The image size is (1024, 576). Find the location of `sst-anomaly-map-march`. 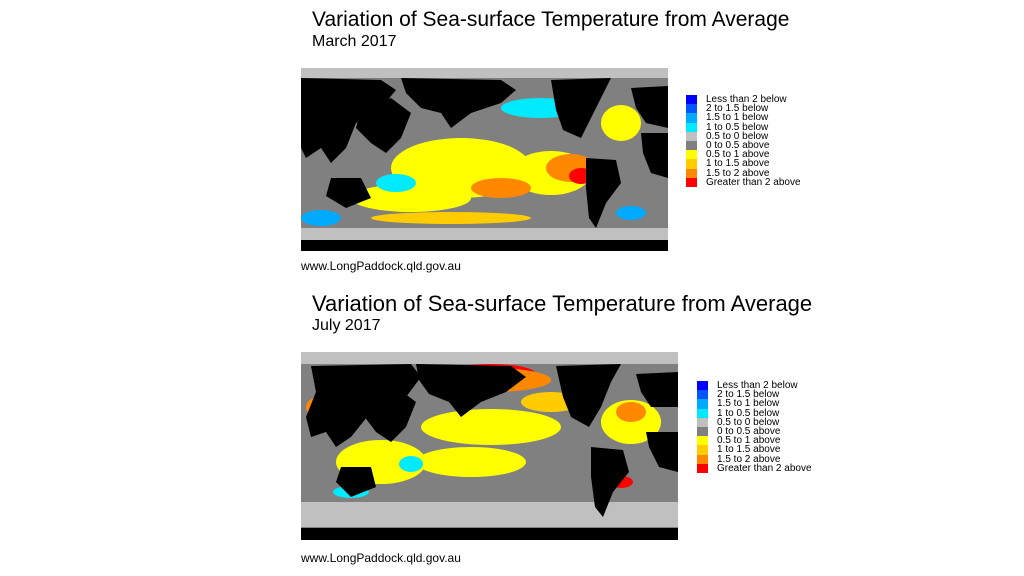

sst-anomaly-map-march is located at coordinates (484, 159).